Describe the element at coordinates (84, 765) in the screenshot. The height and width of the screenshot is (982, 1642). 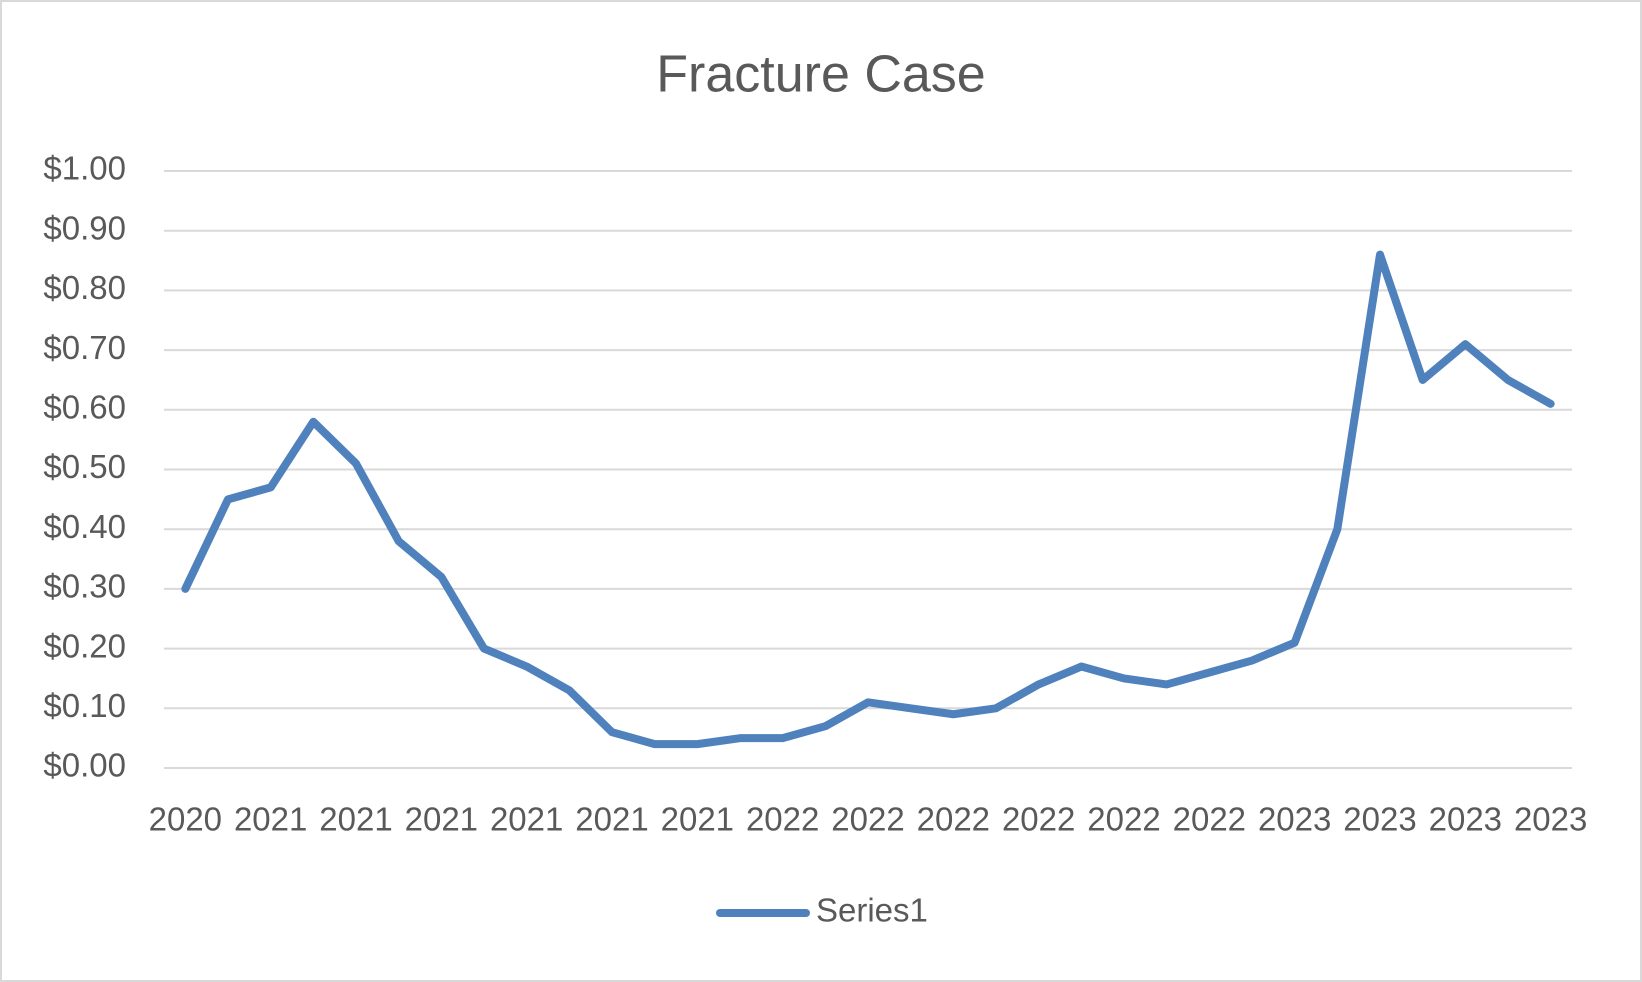
I see `y-tick-label: $0.00` at that location.